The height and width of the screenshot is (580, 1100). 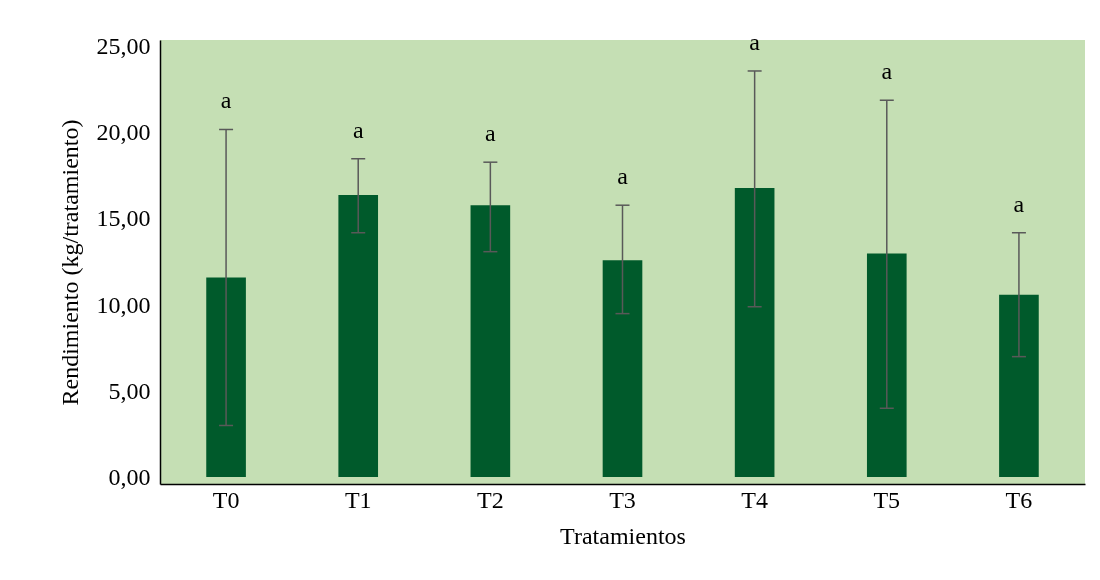 What do you see at coordinates (123, 132) in the screenshot?
I see `y-tick-label: 20,00` at bounding box center [123, 132].